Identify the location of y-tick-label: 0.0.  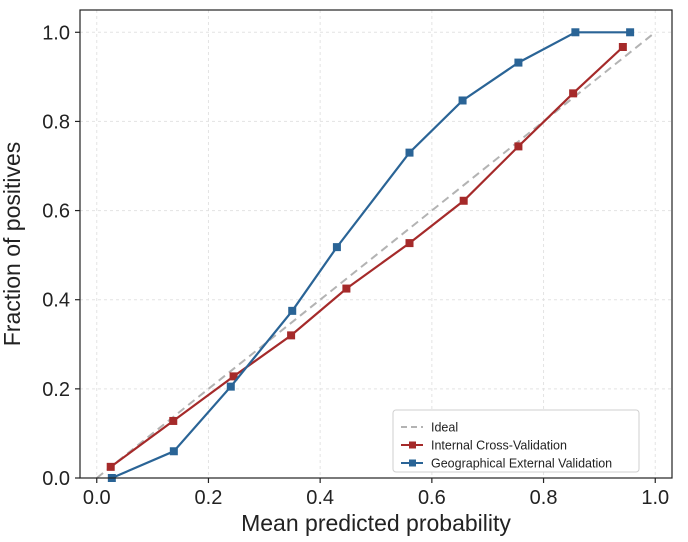
(56, 479).